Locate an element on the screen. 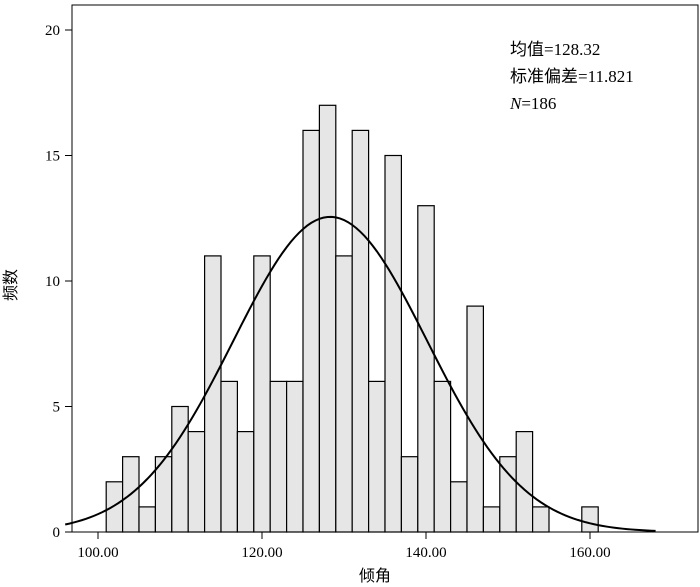  stats-n: N=186 is located at coordinates (572, 103).